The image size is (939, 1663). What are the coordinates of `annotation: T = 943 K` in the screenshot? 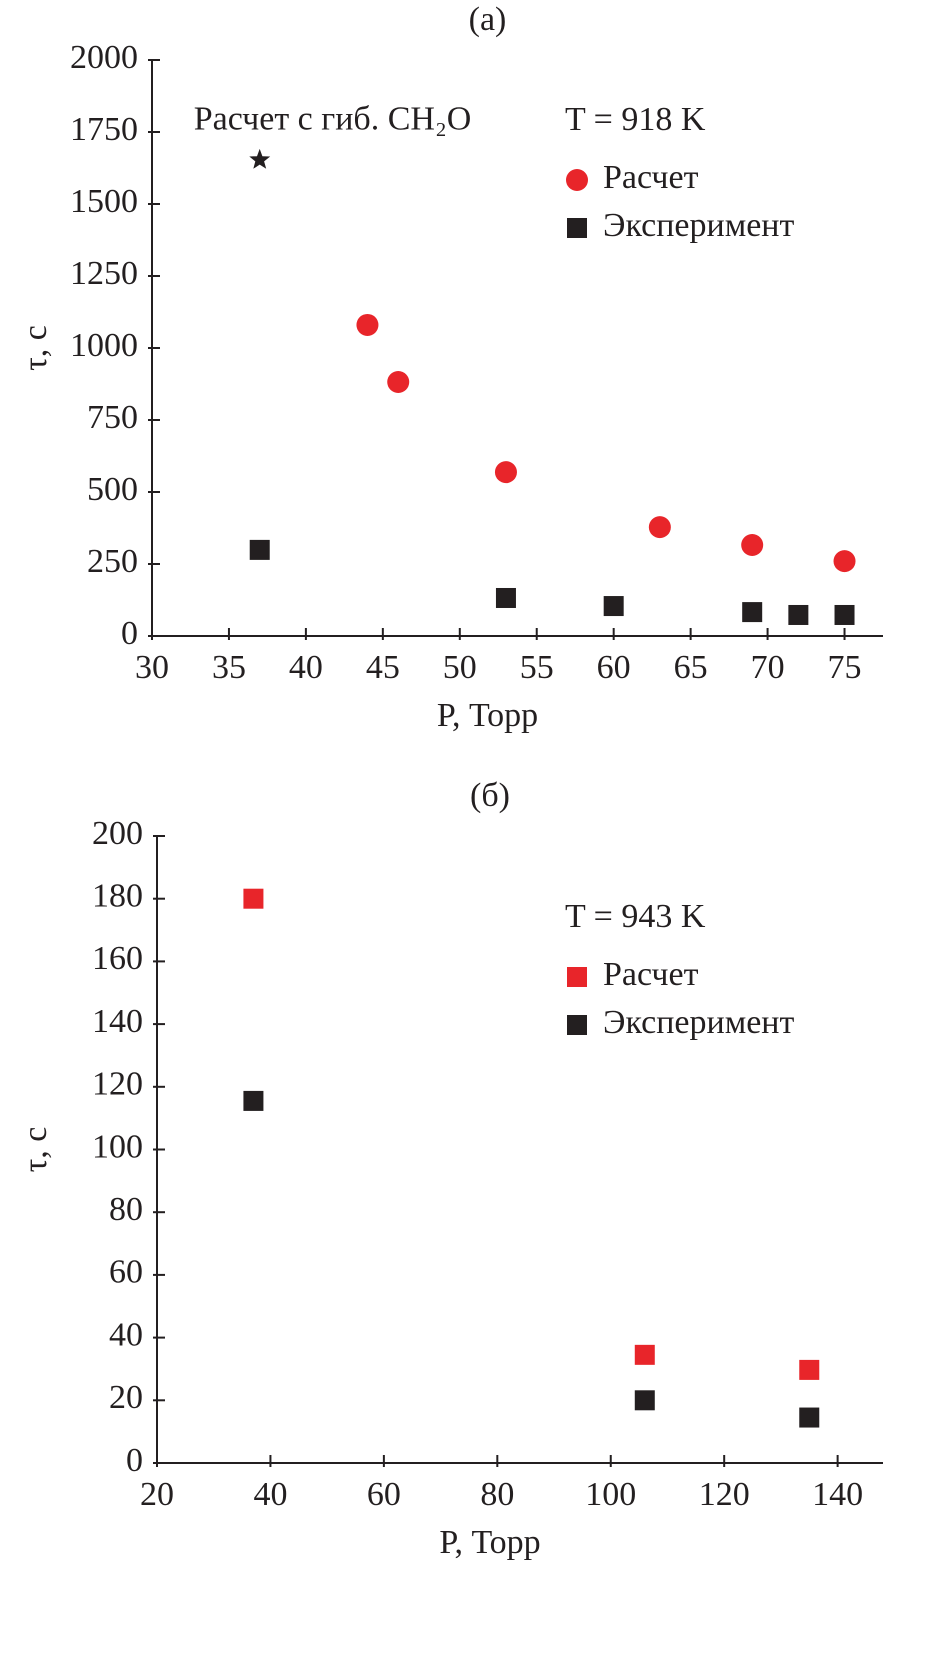 It's located at (635, 916).